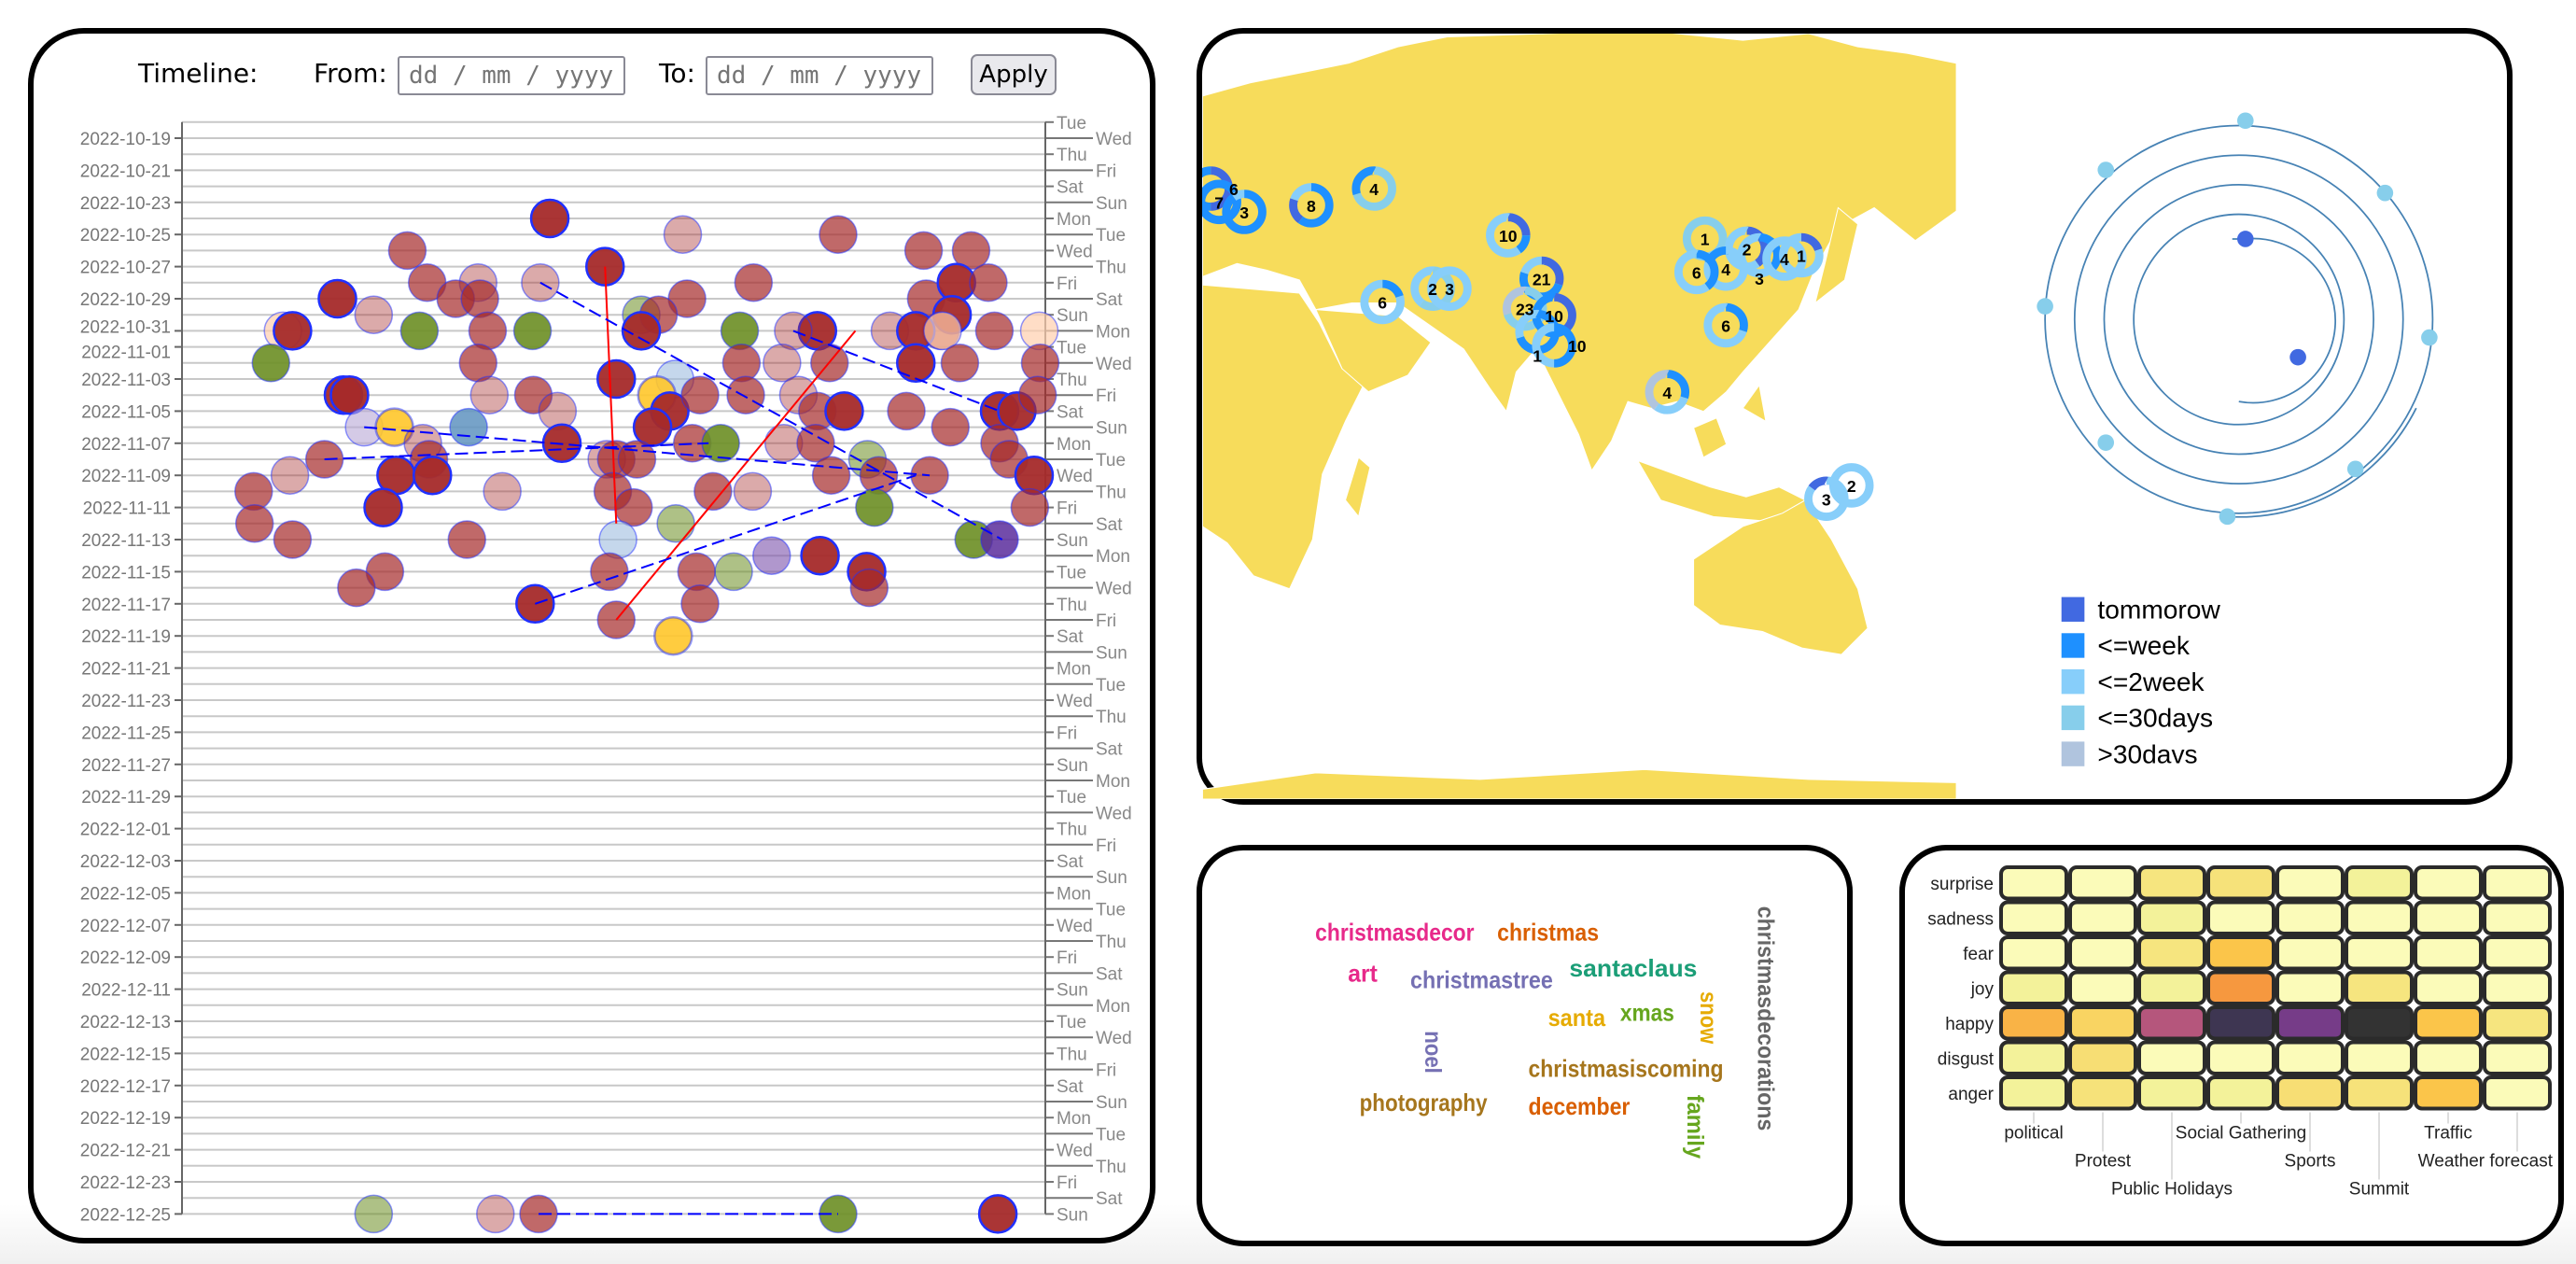  I want to click on word: christmasdecor, so click(1394, 933).